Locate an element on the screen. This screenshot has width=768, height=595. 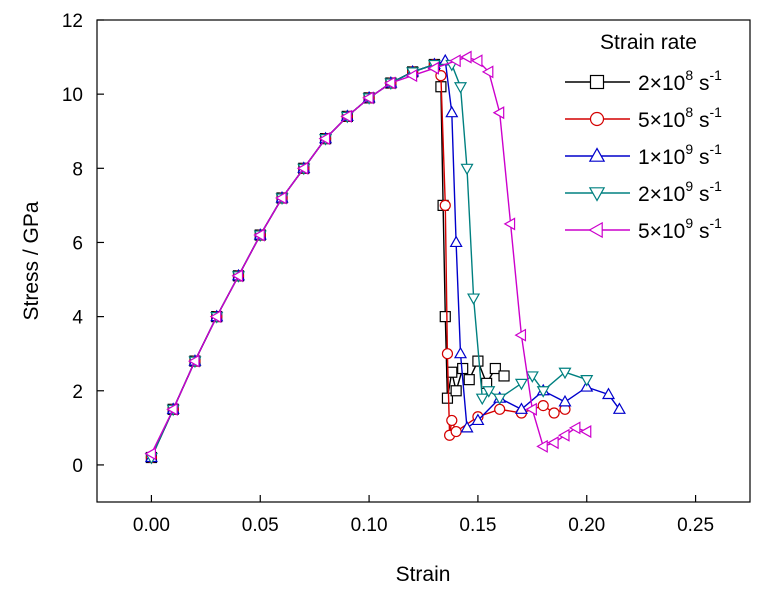
y-axis-ticks: 0 2 4 6 8 10 12 is located at coordinates (83, 244).